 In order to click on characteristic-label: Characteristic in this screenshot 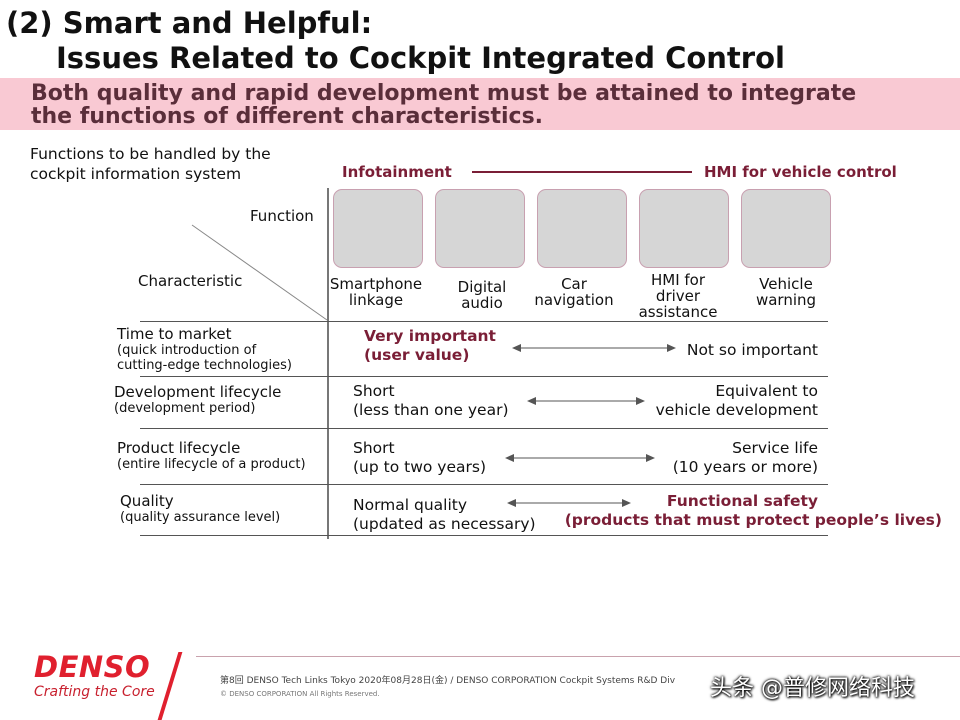, I will do `click(190, 281)`.